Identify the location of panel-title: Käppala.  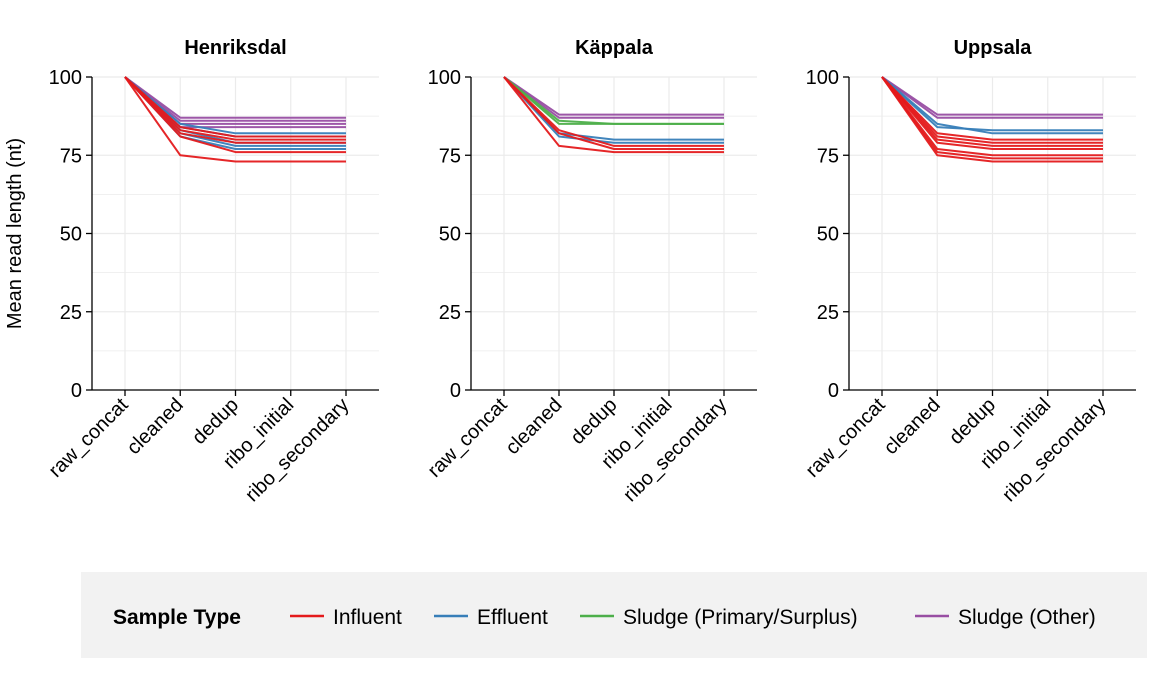
(614, 48).